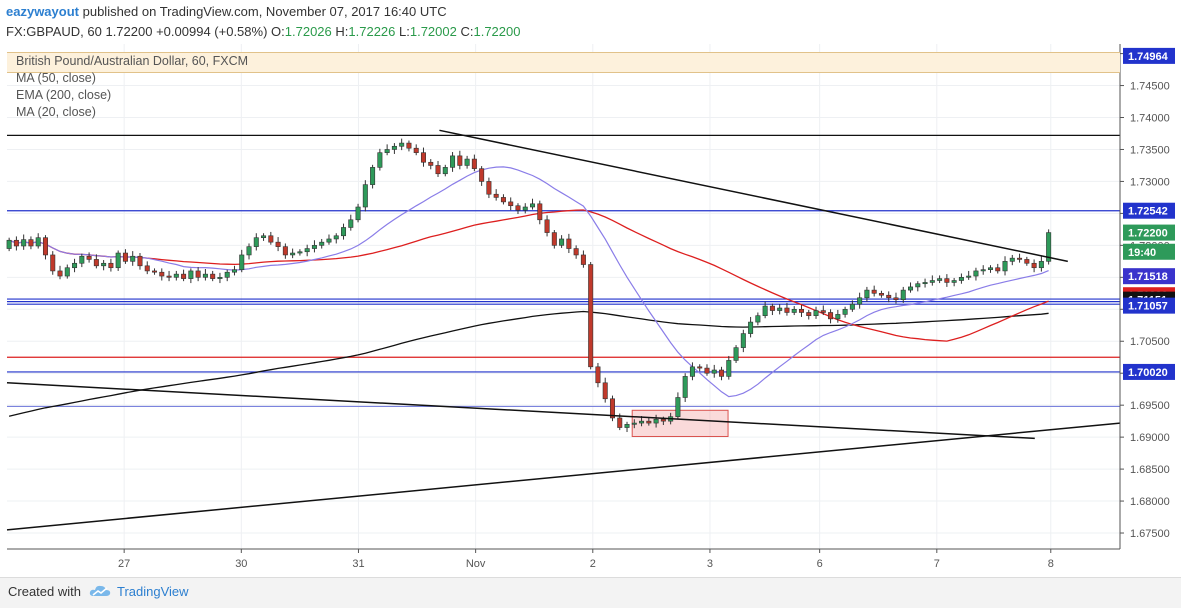  What do you see at coordinates (1150, 534) in the screenshot?
I see `y-tick-label: 1.67500` at bounding box center [1150, 534].